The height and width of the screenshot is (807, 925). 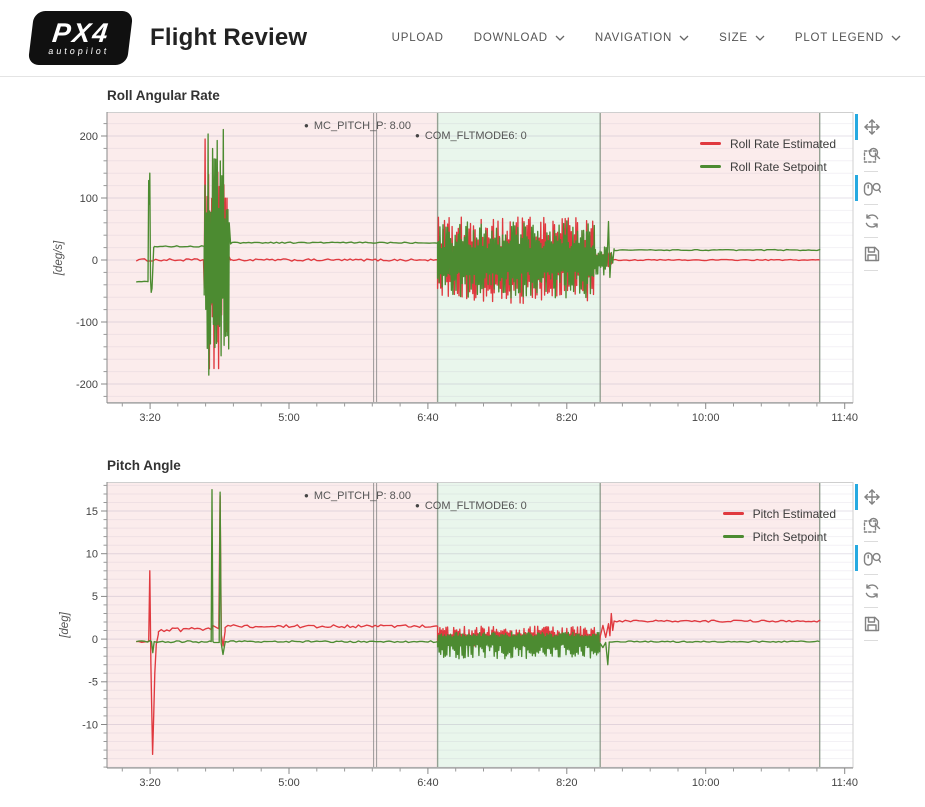 What do you see at coordinates (95, 597) in the screenshot?
I see `y-tick-label: 5` at bounding box center [95, 597].